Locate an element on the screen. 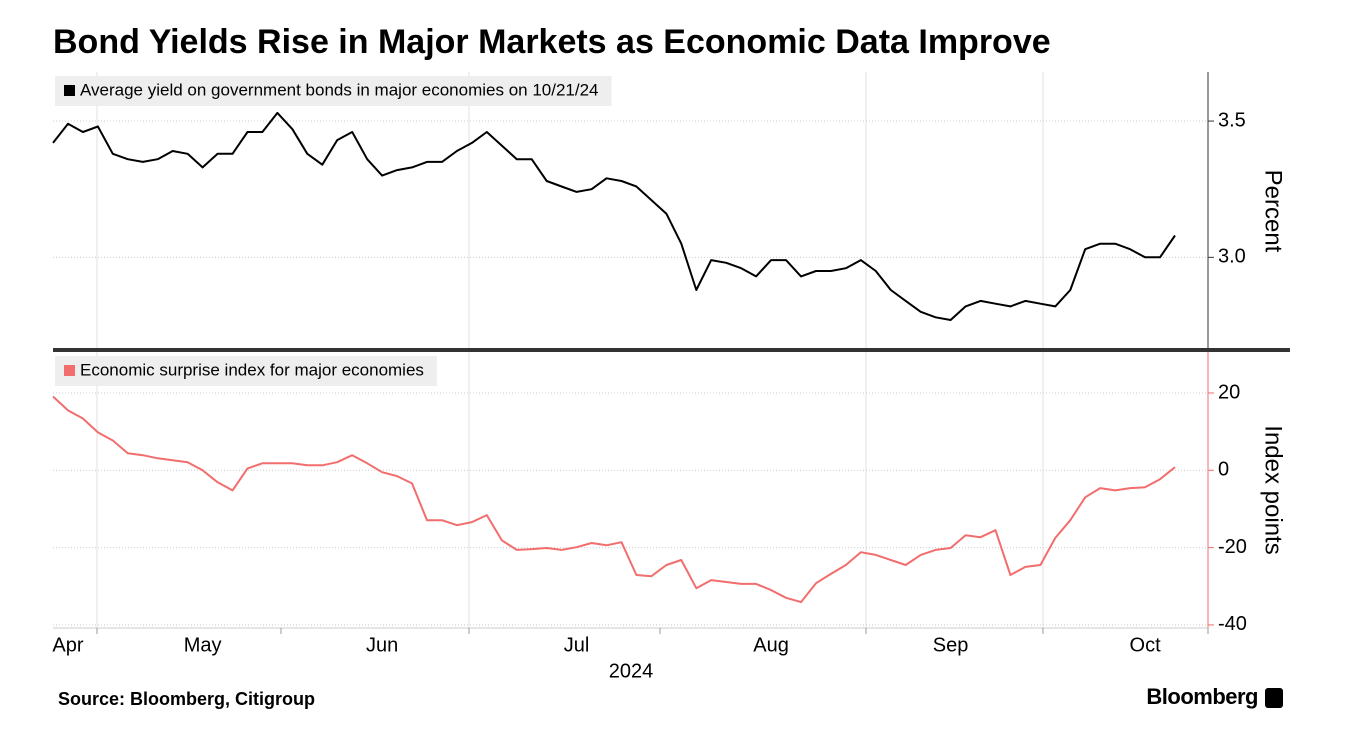 The width and height of the screenshot is (1349, 748). source: Source: Bloomberg, Citigroup is located at coordinates (186, 699).